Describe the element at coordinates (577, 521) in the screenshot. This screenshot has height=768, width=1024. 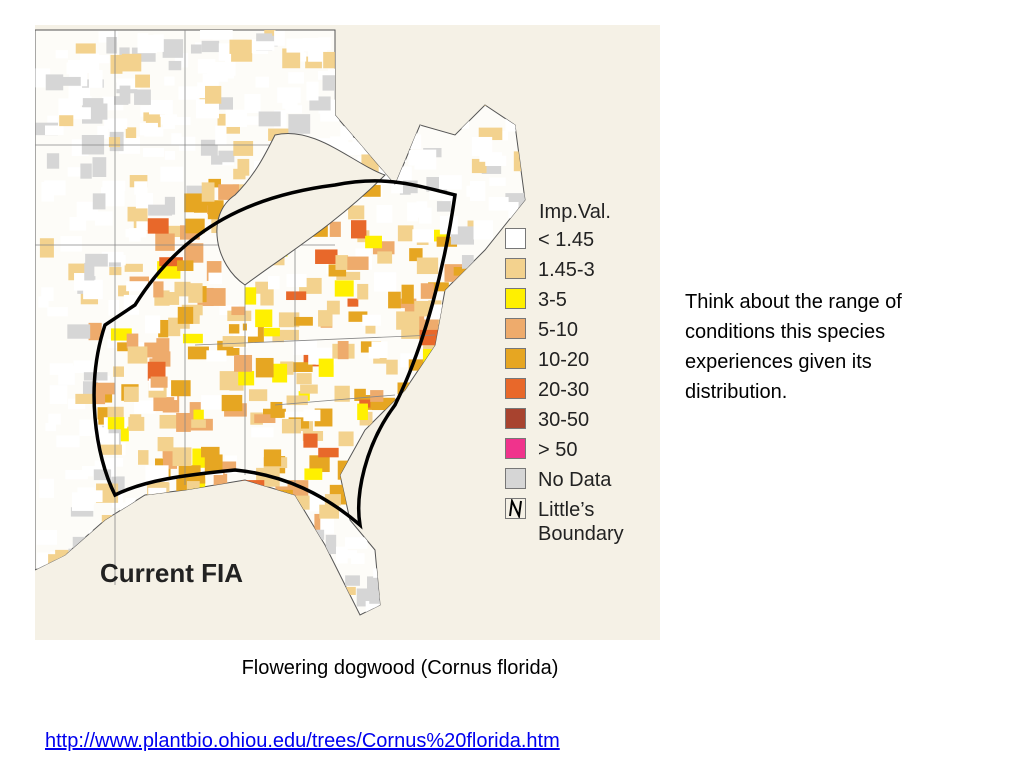
I see `legend-item: Little’s Boundary` at that location.